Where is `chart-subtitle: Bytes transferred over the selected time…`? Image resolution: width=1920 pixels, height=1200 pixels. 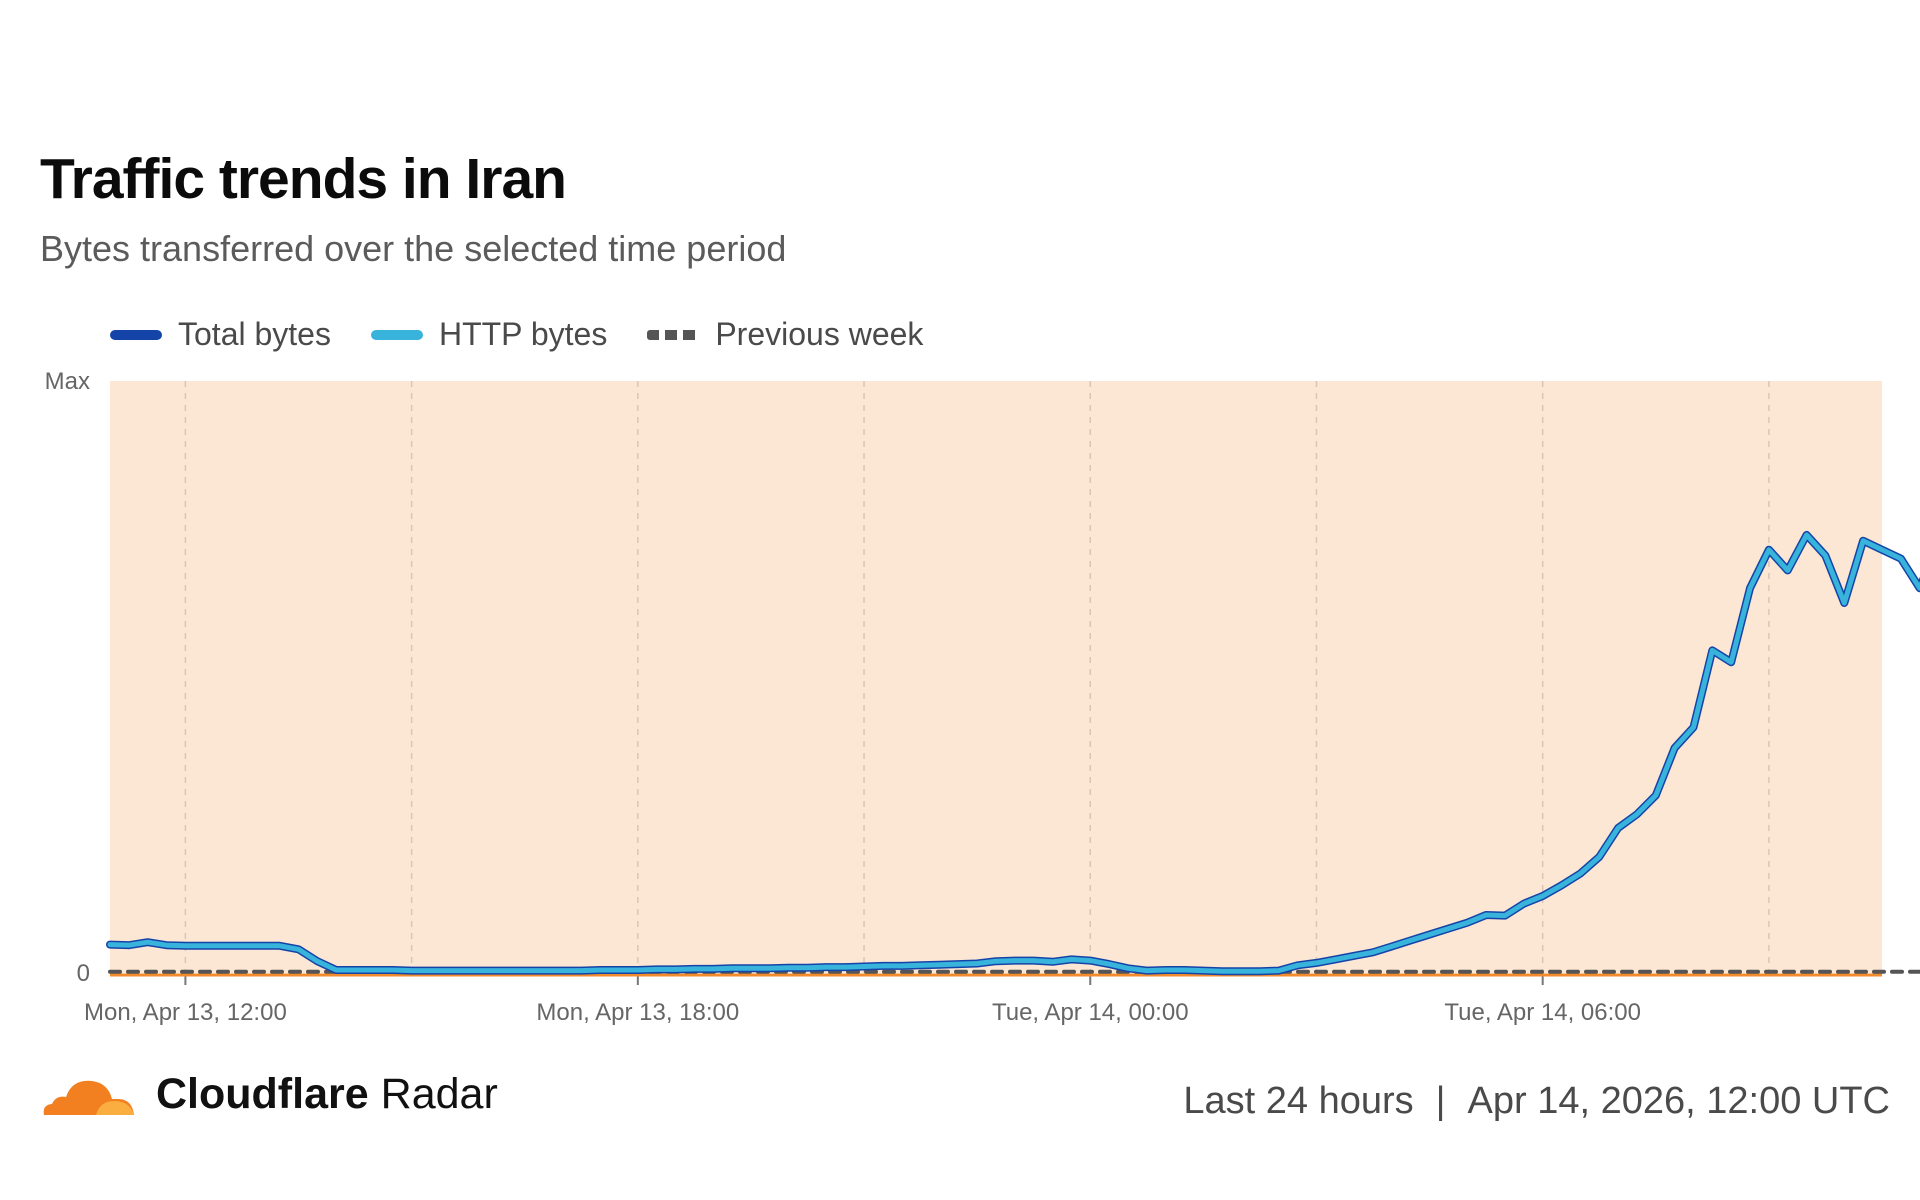
chart-subtitle: Bytes transferred over the selected time… is located at coordinates (413, 248).